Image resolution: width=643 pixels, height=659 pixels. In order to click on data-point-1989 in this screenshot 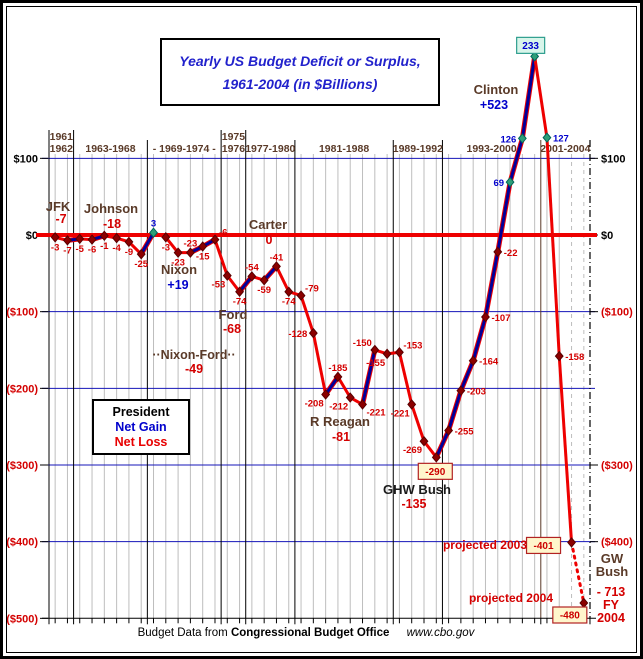, I will do `click(399, 352)`.